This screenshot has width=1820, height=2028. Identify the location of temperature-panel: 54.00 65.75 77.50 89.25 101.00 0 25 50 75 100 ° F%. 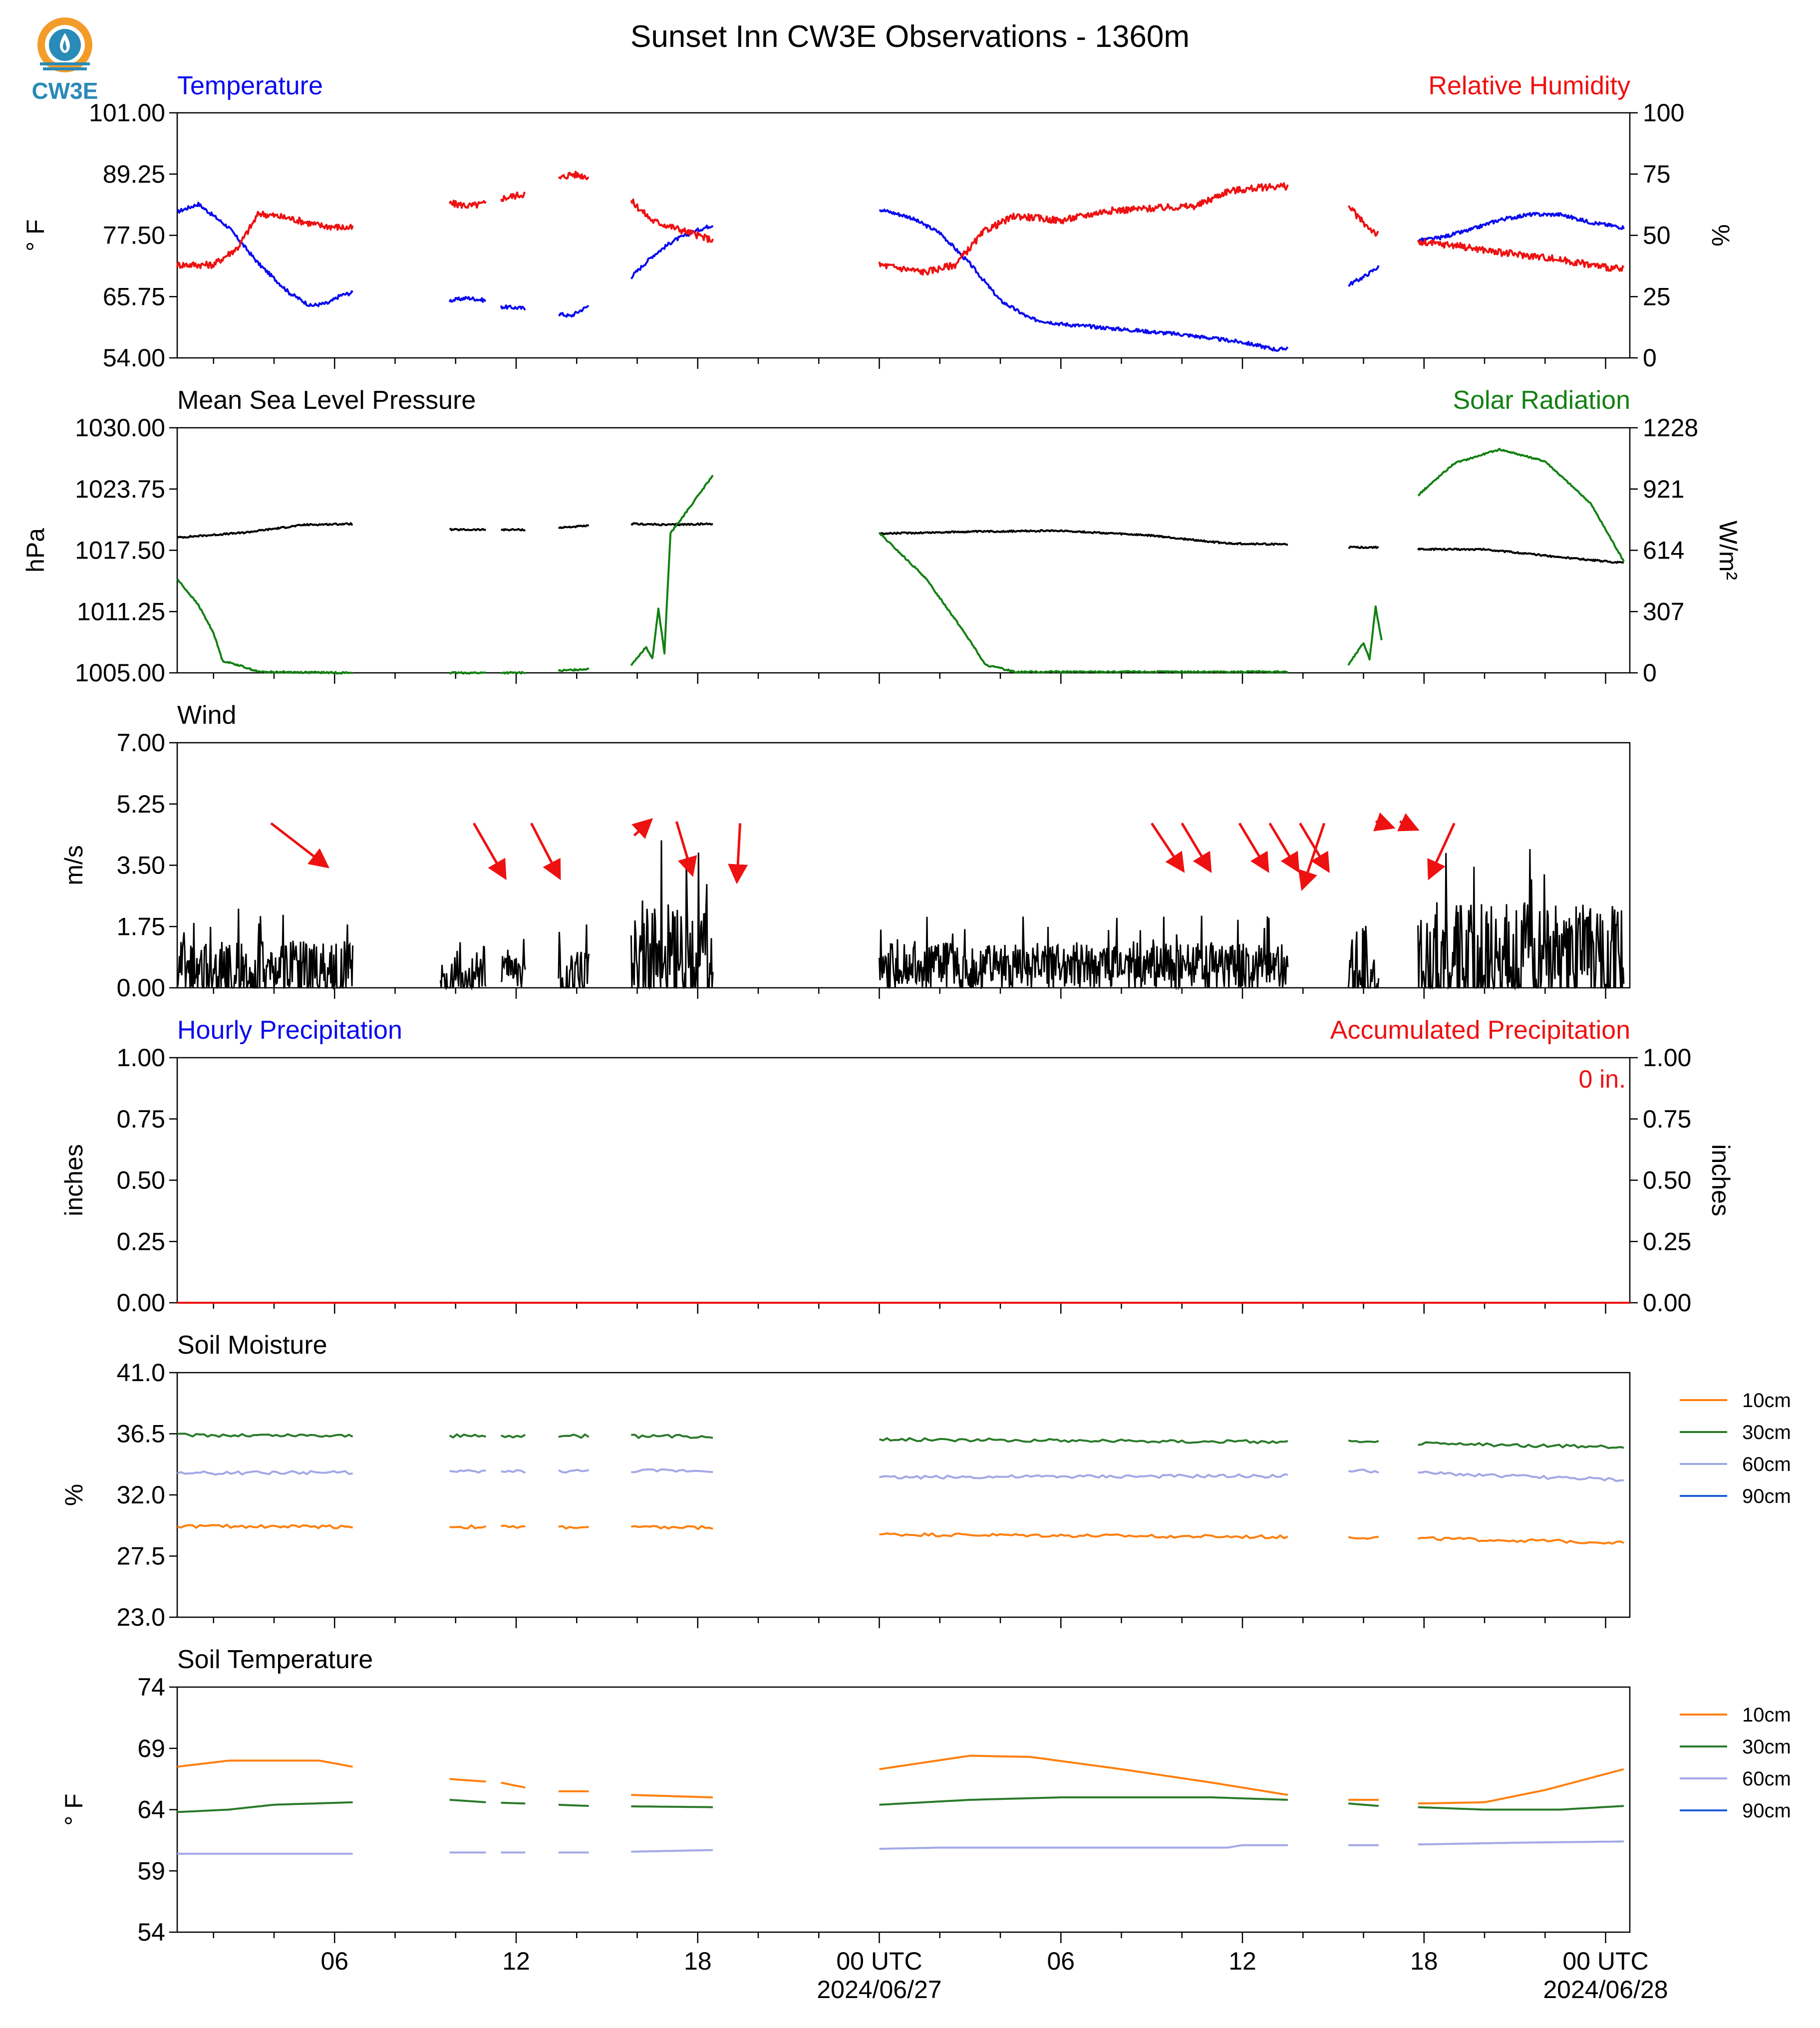
(878, 235).